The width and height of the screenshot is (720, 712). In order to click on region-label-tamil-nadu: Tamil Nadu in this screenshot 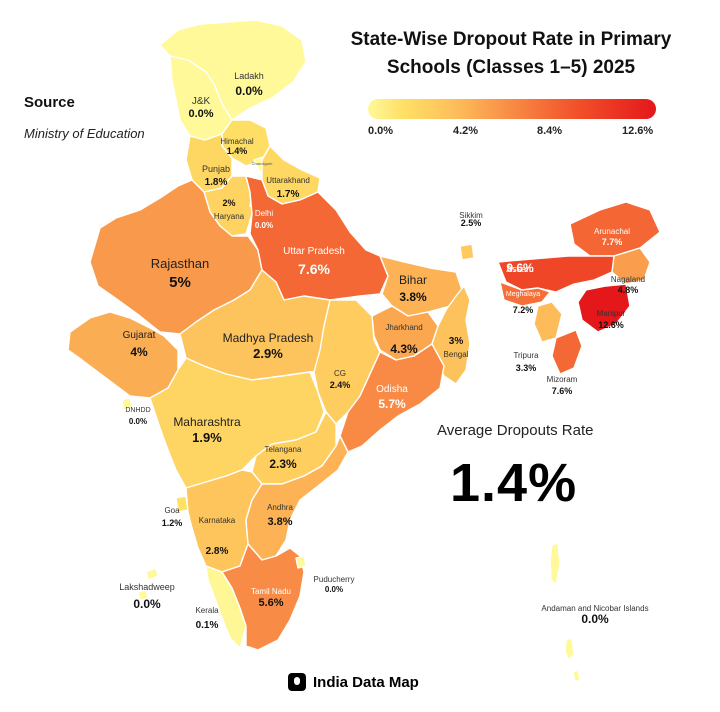, I will do `click(271, 591)`.